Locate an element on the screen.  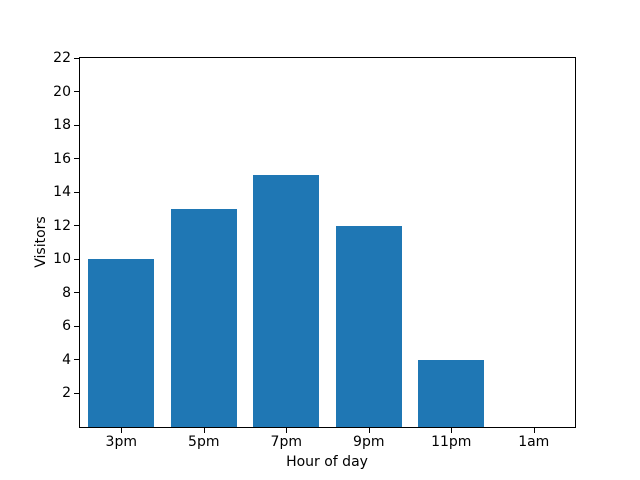
x-axis-title: Hour of day is located at coordinates (327, 462).